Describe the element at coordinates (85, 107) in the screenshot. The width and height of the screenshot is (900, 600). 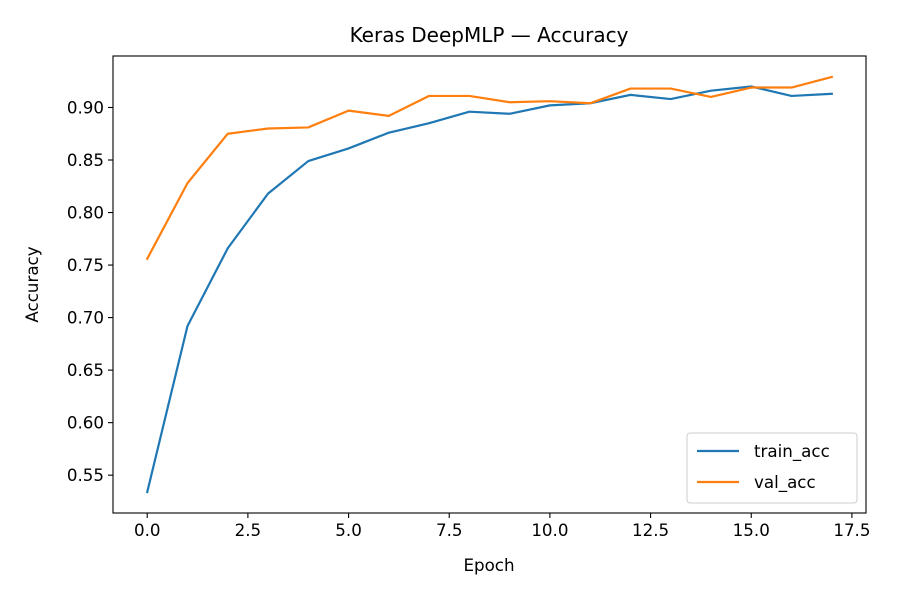
I see `y-tick-label: 0.90` at that location.